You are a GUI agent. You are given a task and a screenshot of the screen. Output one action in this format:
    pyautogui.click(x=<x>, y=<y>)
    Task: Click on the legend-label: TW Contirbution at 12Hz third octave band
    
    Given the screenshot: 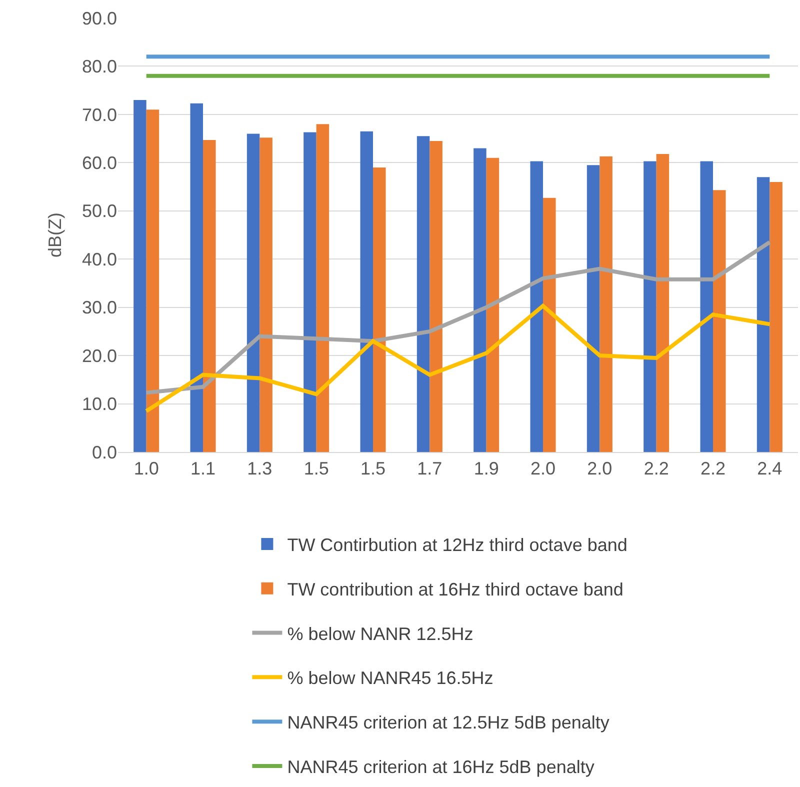 What is the action you would take?
    pyautogui.click(x=457, y=545)
    